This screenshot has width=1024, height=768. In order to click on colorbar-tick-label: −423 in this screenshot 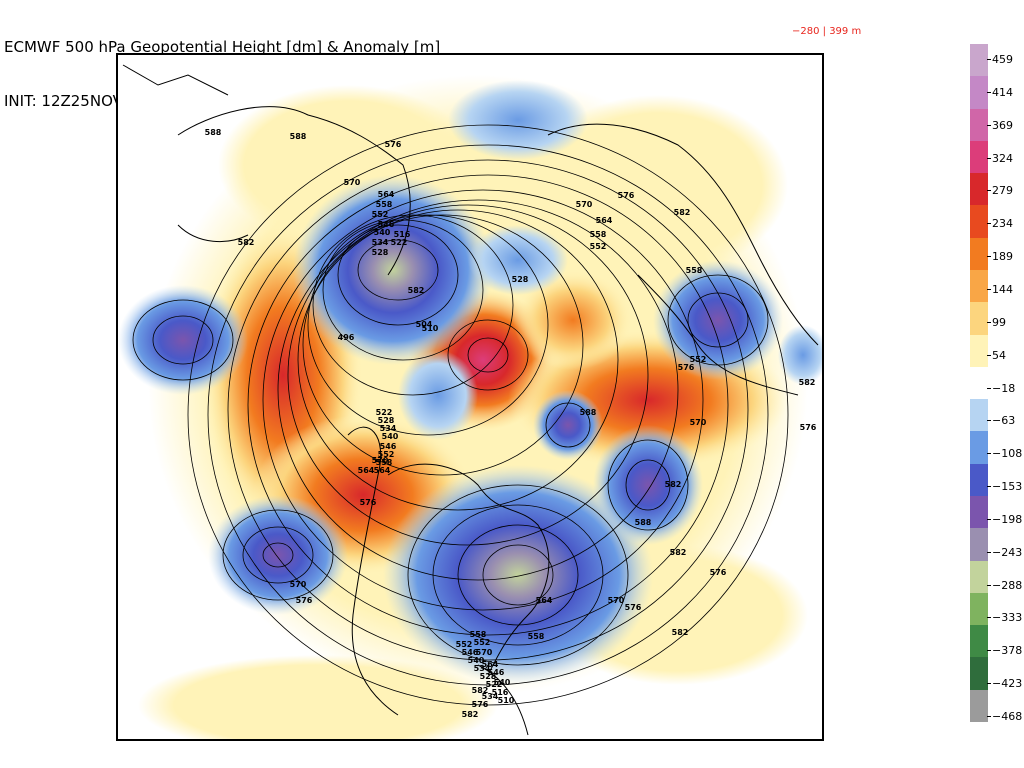, I will do `click(1004, 684)`.